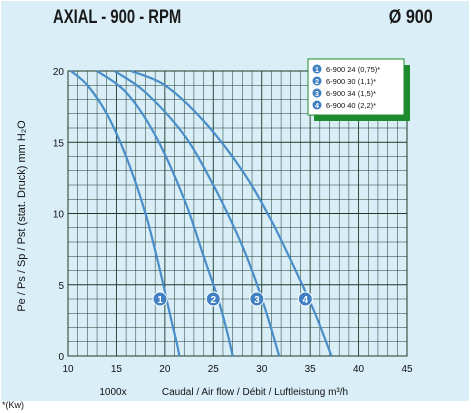 Image resolution: width=471 pixels, height=413 pixels. I want to click on header-band: AXIAL - 900 - RPM Ø 900, so click(235, 18).